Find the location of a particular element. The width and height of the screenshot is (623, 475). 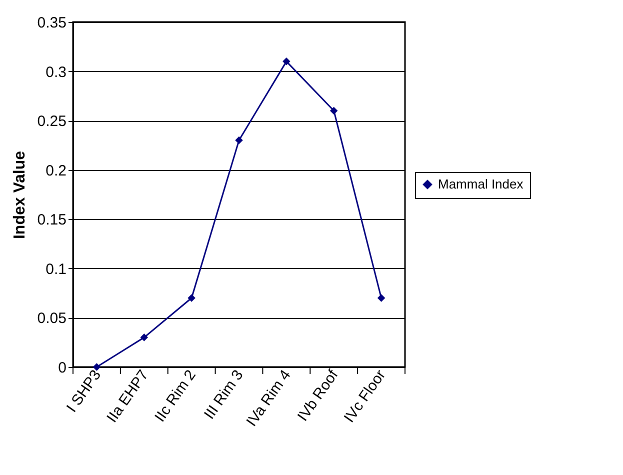

x-tick-label: IIc Rim 2 is located at coordinates (176, 396).